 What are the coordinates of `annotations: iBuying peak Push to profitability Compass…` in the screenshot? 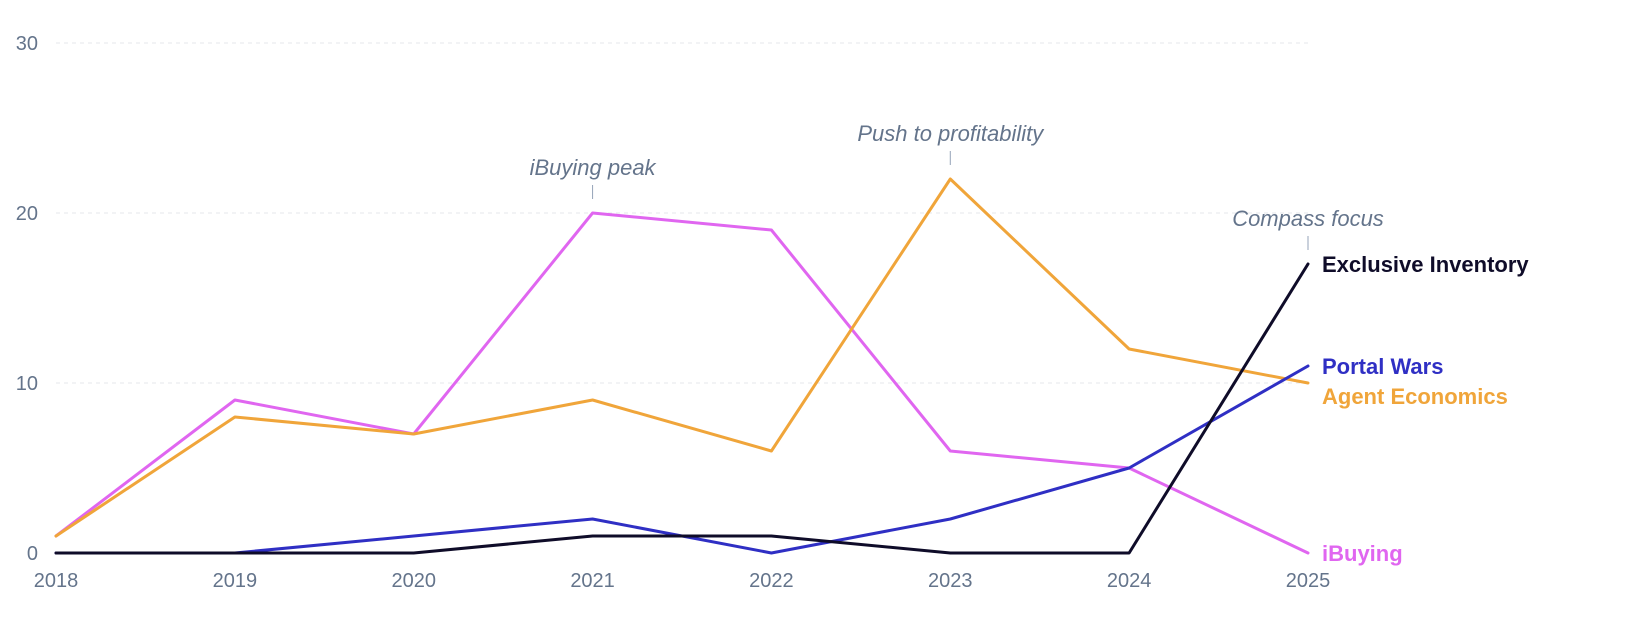 It's located at (957, 185).